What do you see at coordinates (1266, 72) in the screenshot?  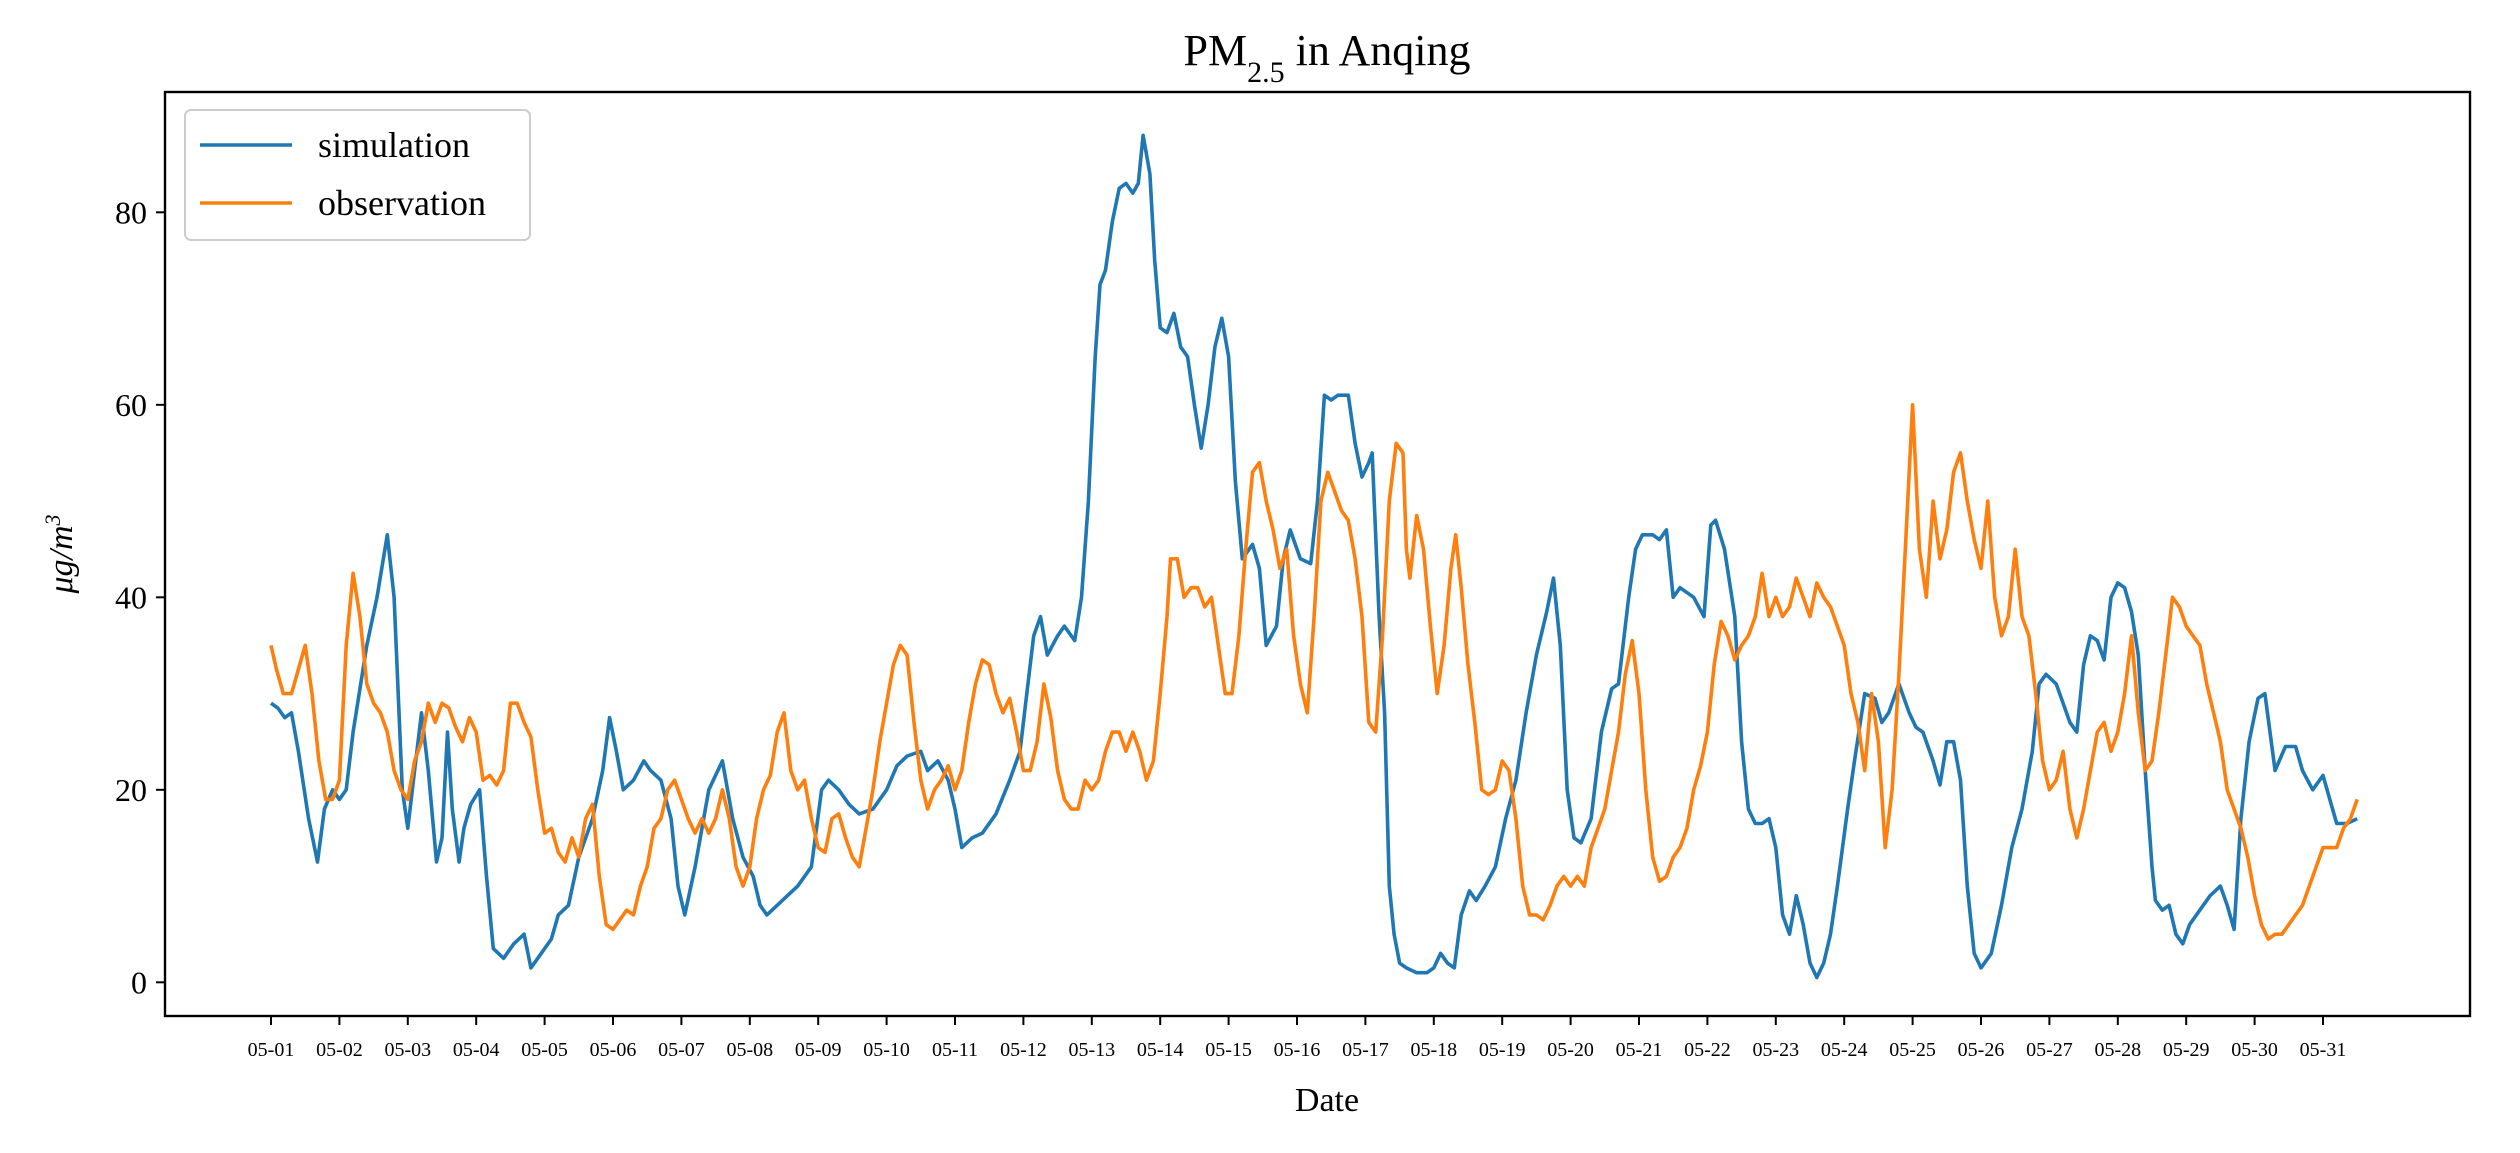 I see `title-subscript: 2.5` at bounding box center [1266, 72].